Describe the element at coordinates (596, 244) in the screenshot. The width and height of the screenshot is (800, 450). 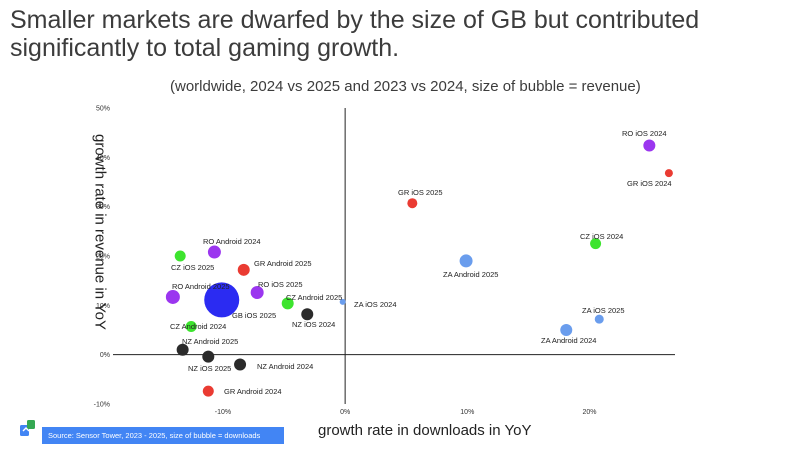
I see `bubble-cz-ios-2024` at that location.